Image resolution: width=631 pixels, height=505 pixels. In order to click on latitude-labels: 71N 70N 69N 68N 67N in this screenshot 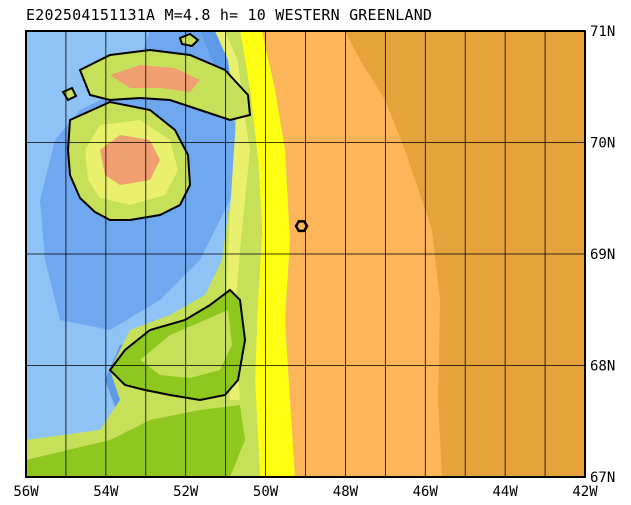, I will do `click(602, 255)`.